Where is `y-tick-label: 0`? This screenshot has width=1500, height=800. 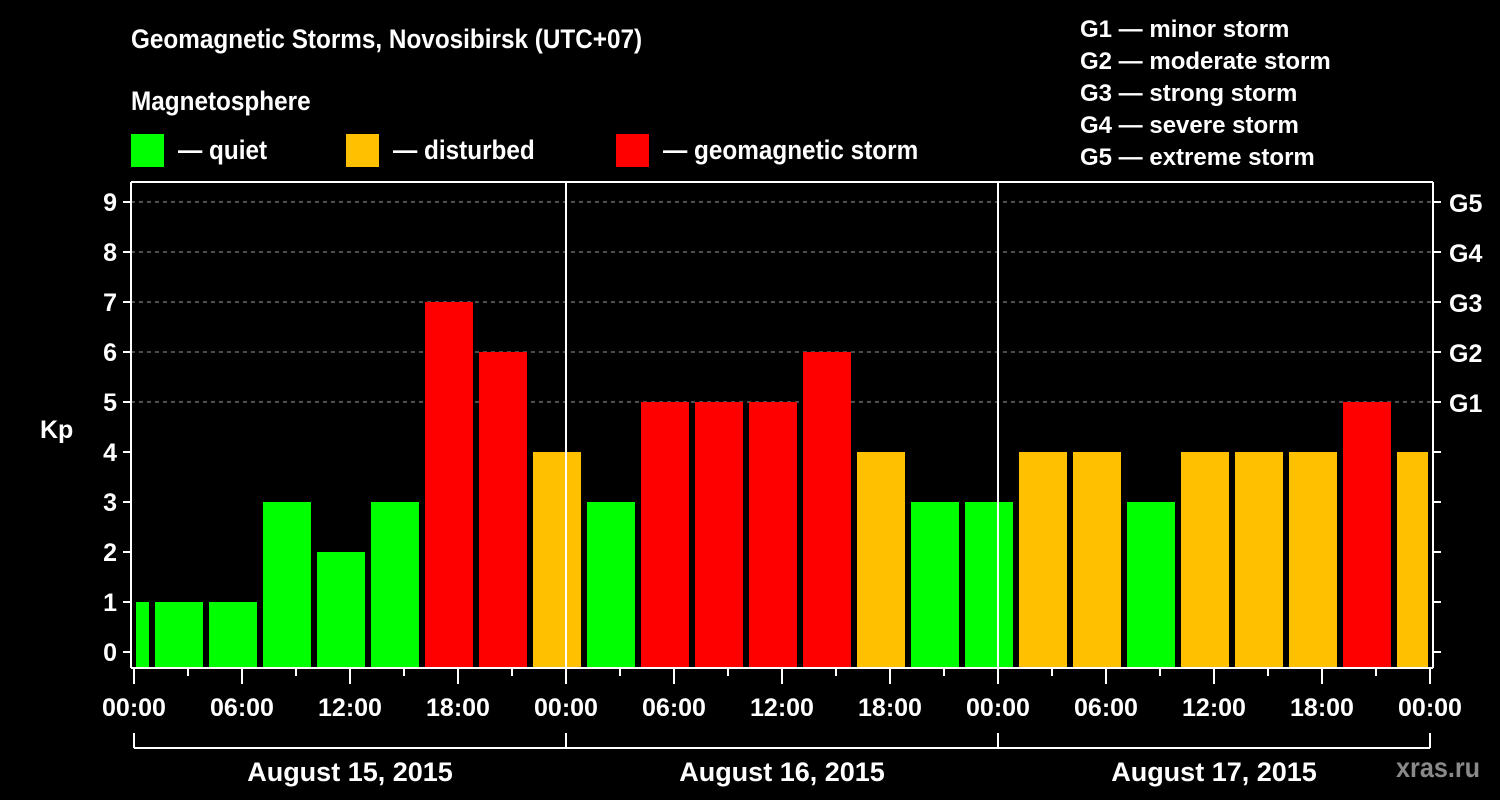 y-tick-label: 0 is located at coordinates (110, 653).